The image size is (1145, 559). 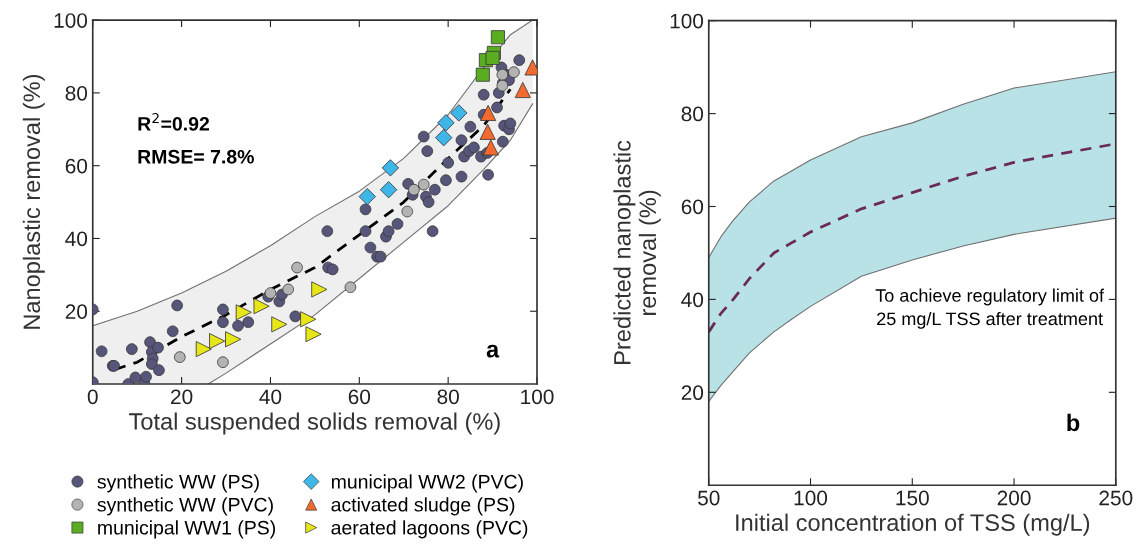 I want to click on annotation: R$^{2}$=0.92, so click(x=174, y=121).